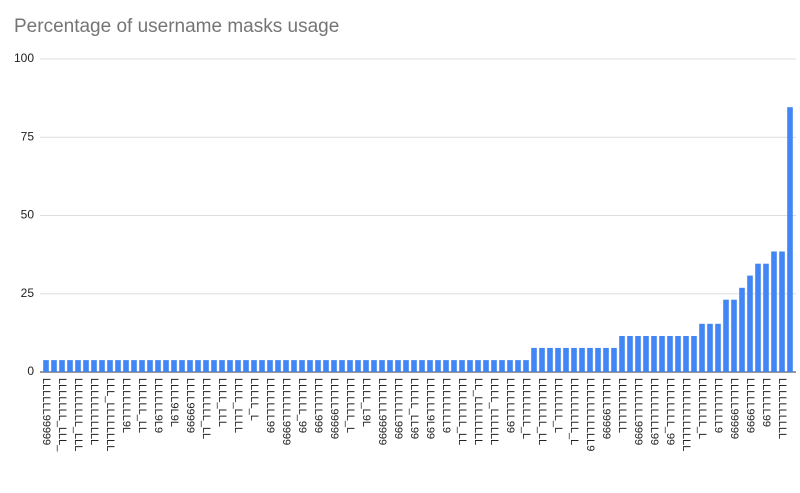 The width and height of the screenshot is (800, 493). I want to click on x-tick-label: LLLLLL9L9, so click(158, 405).